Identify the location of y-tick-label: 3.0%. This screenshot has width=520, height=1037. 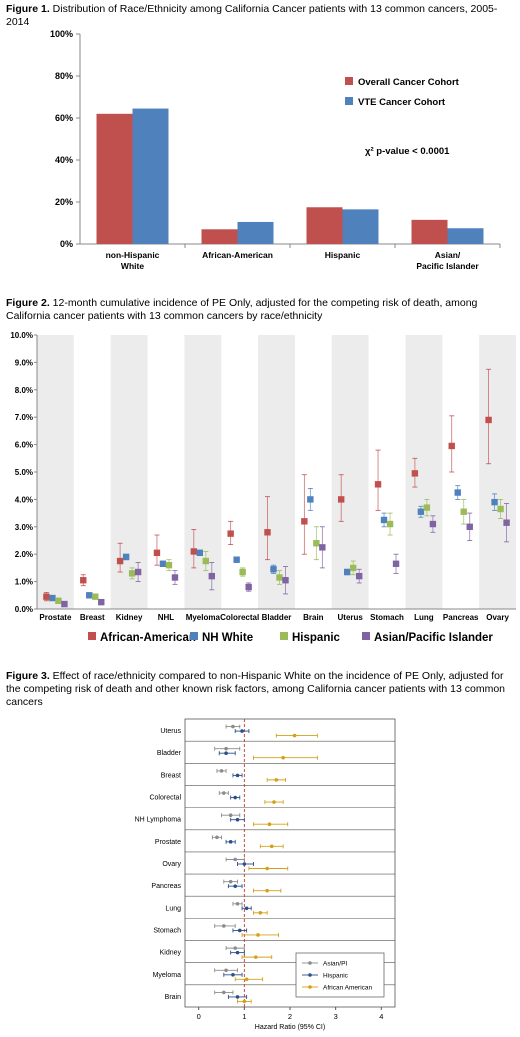
(24, 527).